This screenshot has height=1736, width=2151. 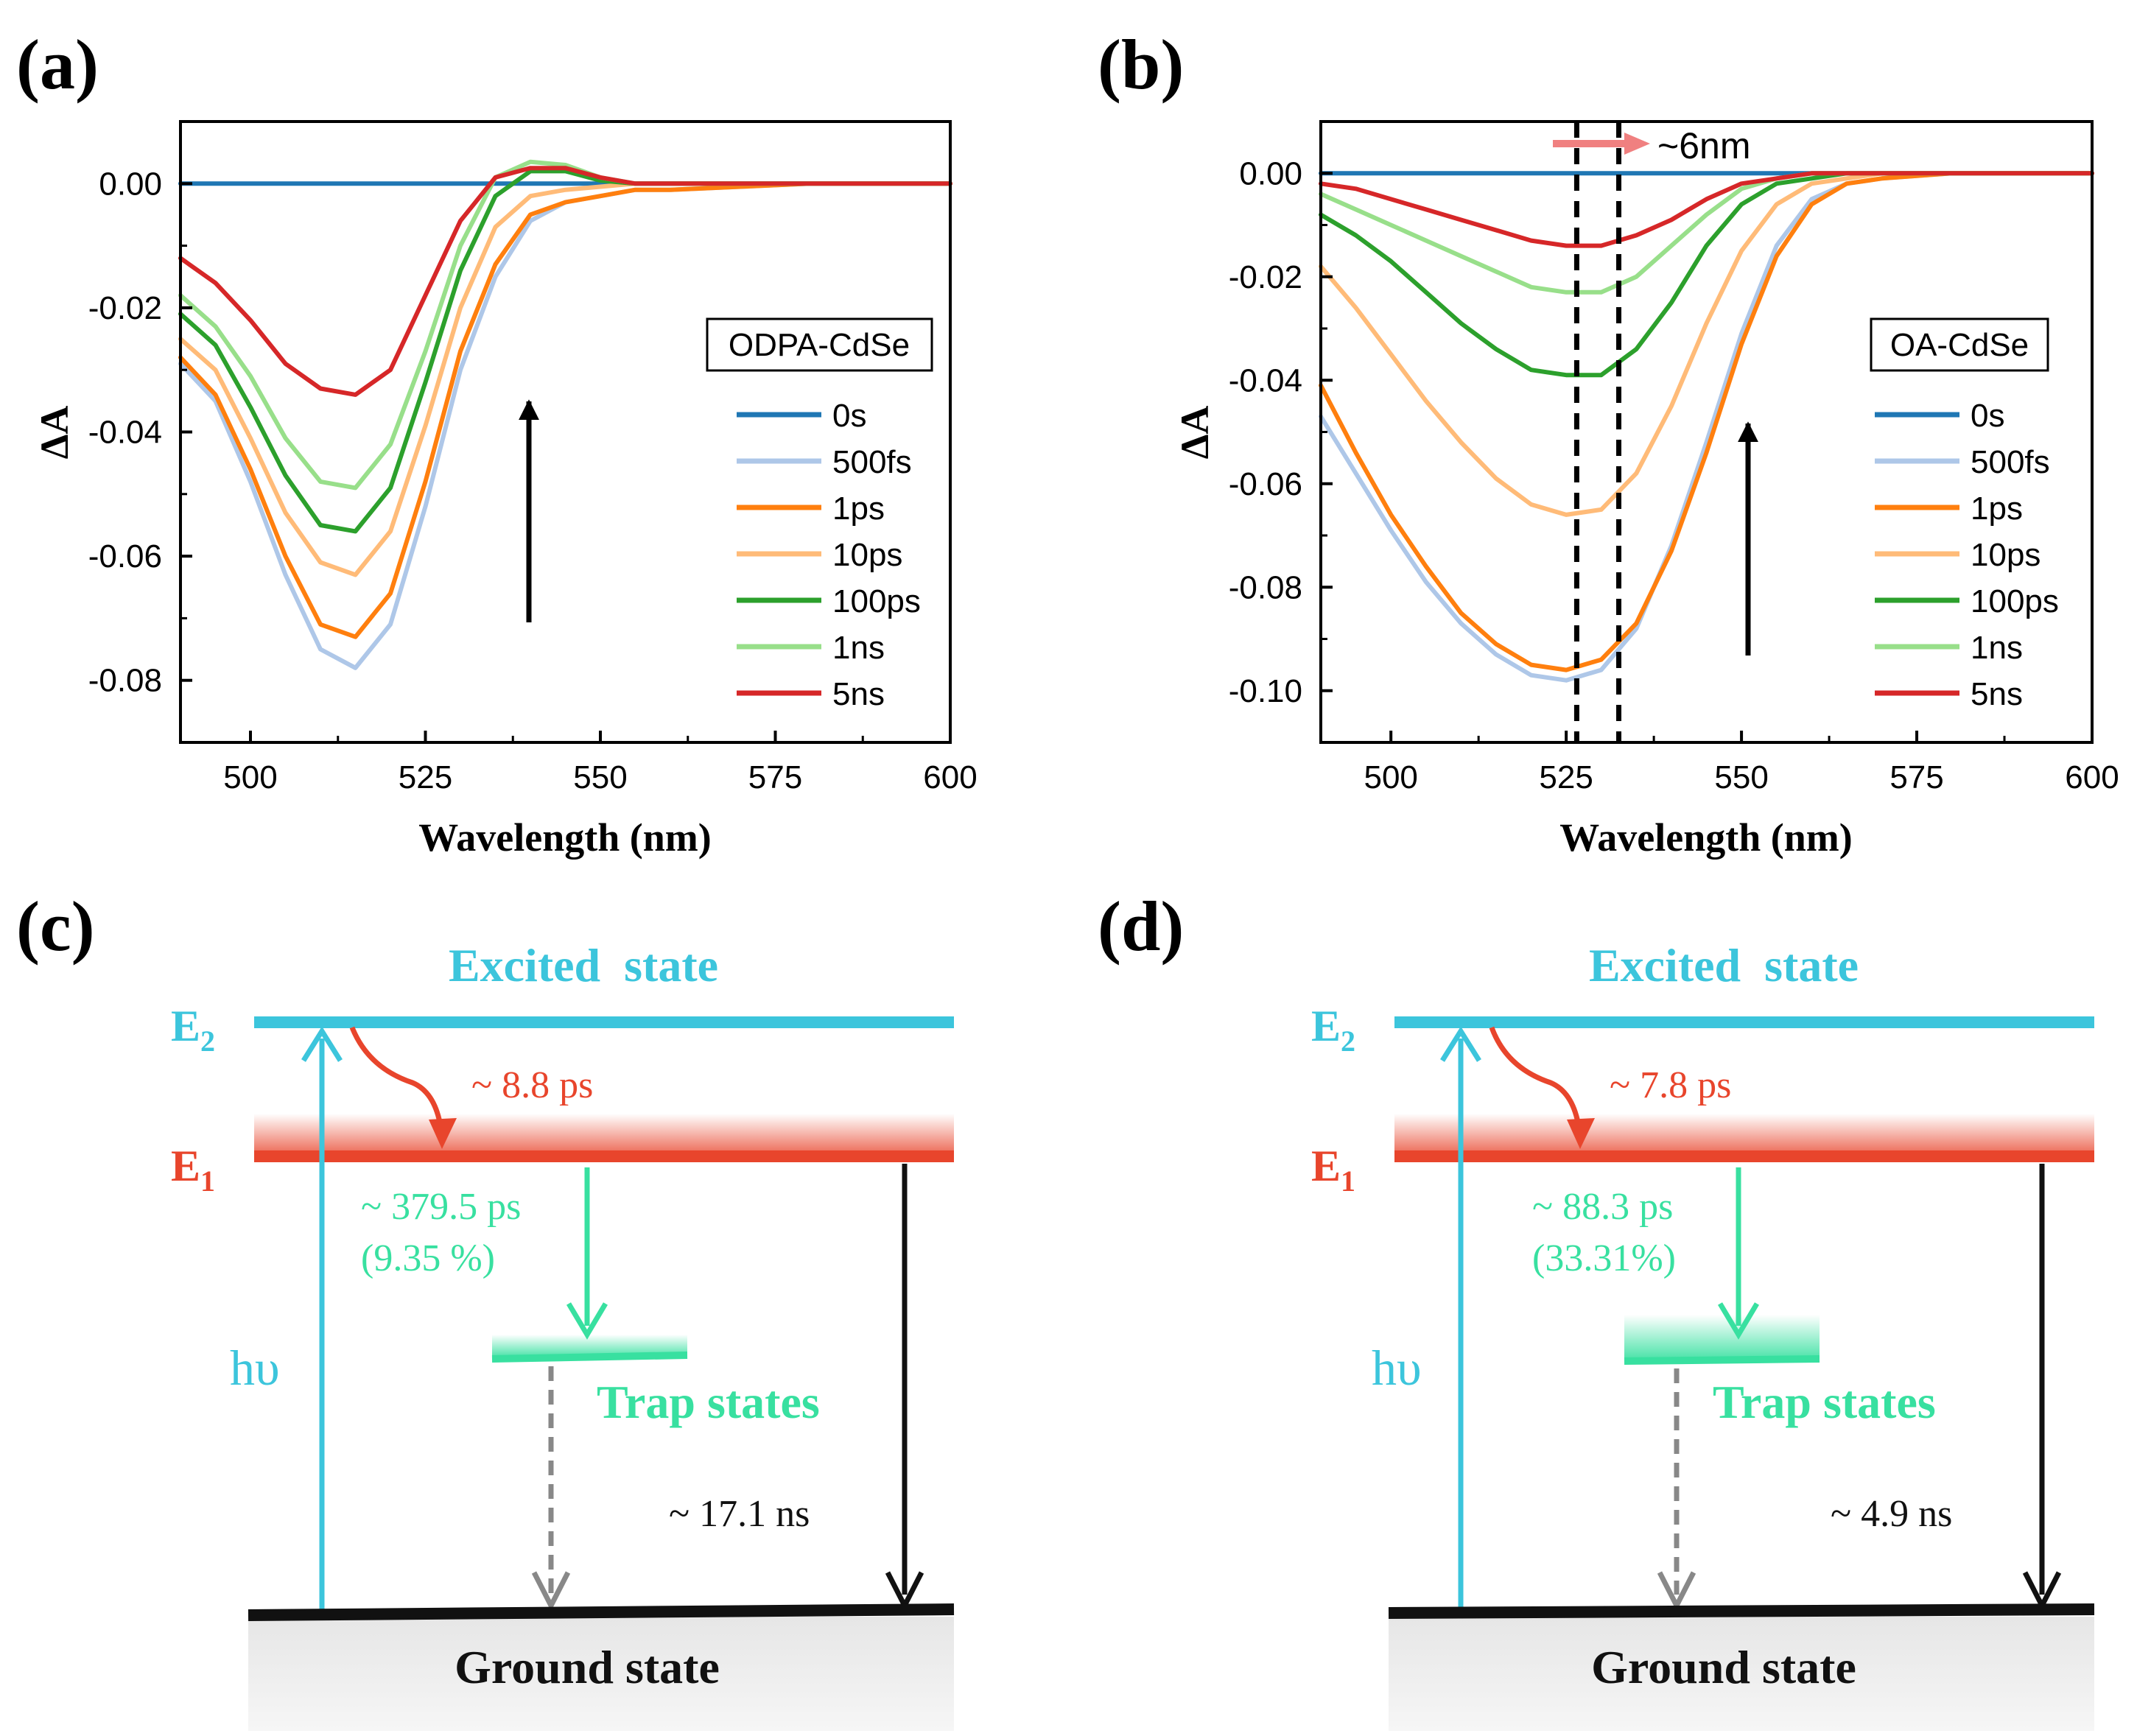 I want to click on chart-a-legend-label-10ps: 10ps, so click(x=867, y=555).